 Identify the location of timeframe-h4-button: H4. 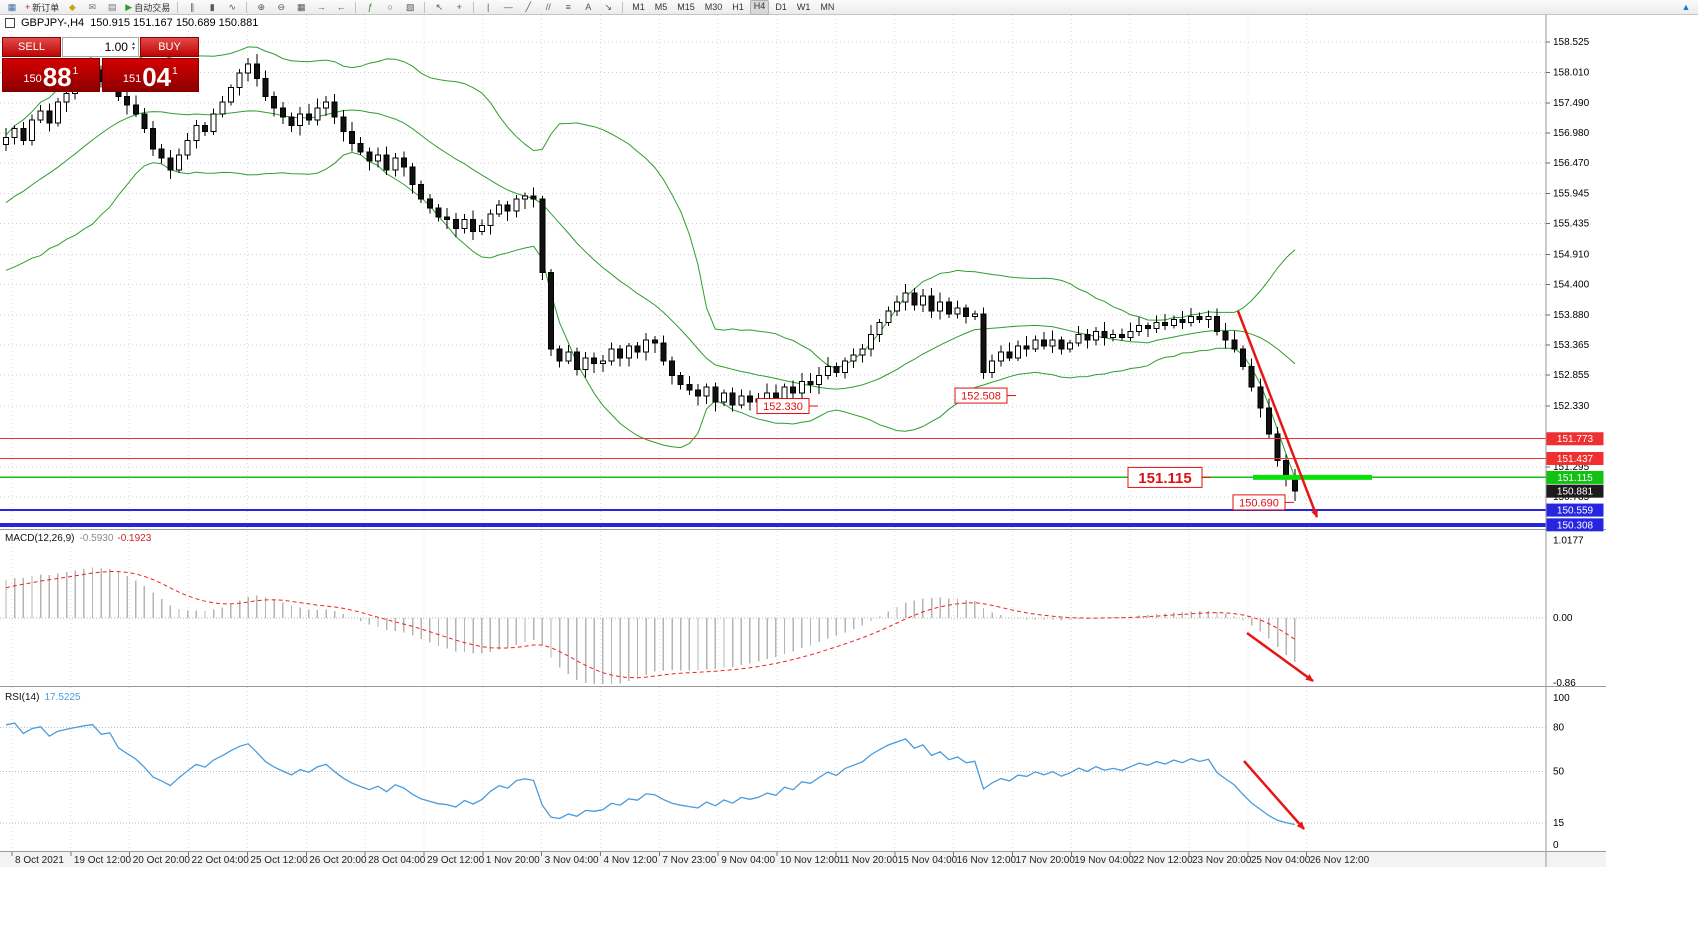
(759, 7).